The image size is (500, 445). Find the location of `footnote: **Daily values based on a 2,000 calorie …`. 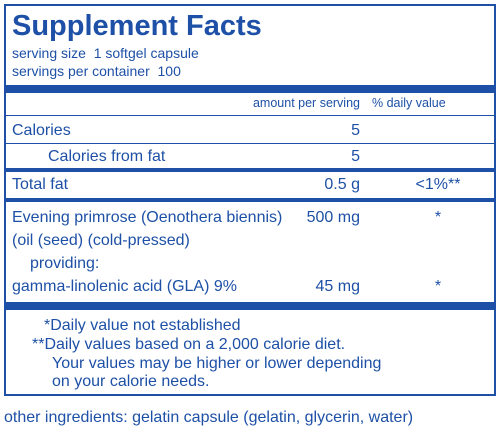

footnote: **Daily values based on a 2,000 calorie … is located at coordinates (189, 344).